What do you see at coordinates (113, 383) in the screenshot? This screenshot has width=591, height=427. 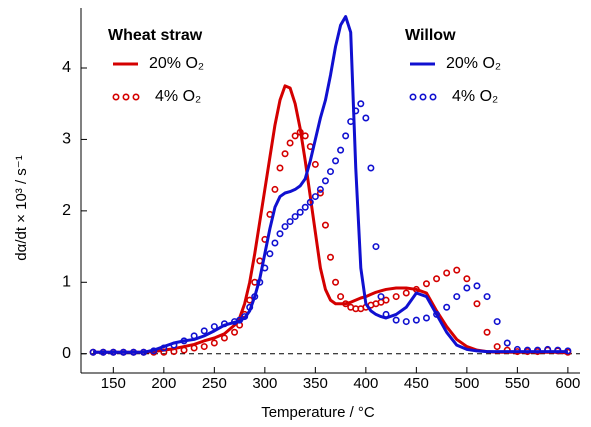 I see `x-tick-label: 150` at bounding box center [113, 383].